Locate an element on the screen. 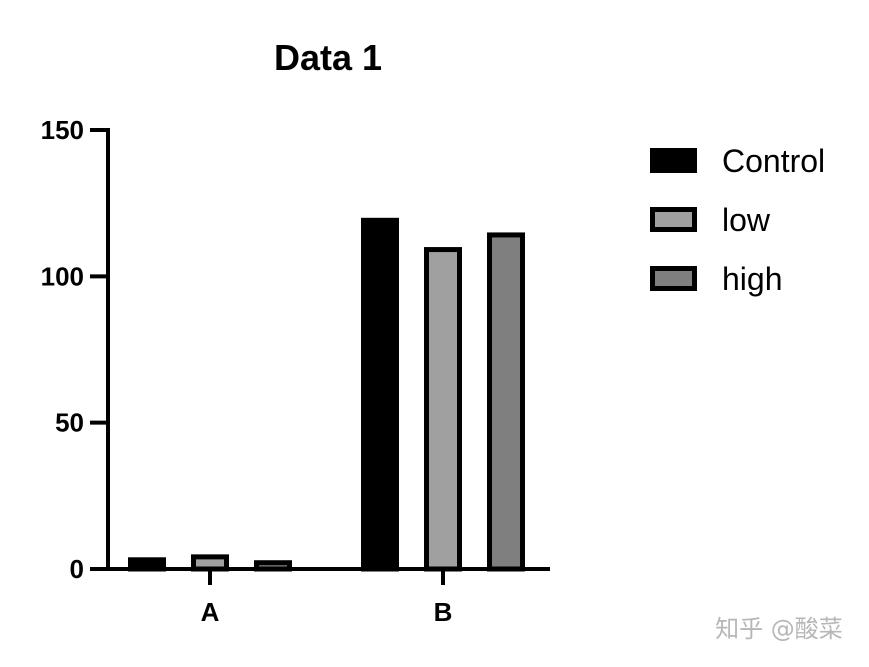 The image size is (869, 667). legend-swatch-control is located at coordinates (673, 160).